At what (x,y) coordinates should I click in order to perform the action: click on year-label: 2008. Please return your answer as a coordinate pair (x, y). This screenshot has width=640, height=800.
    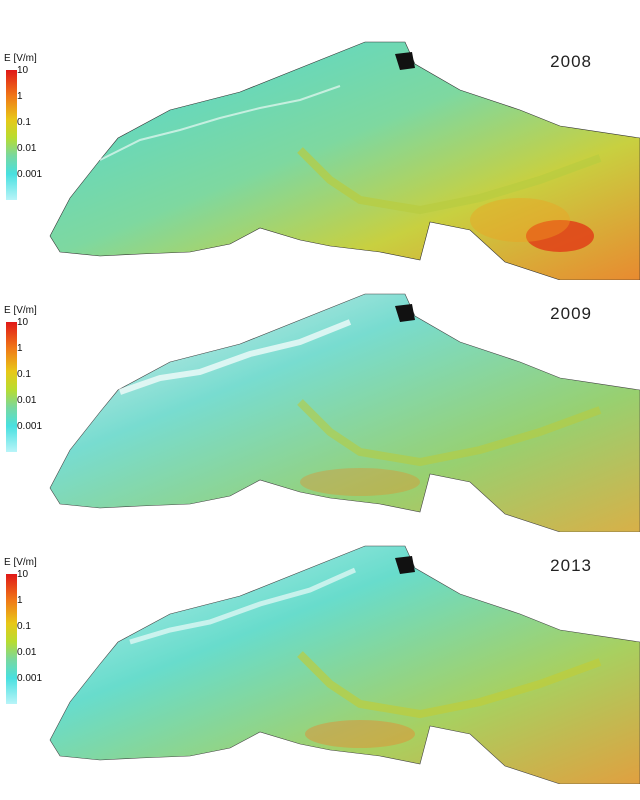
    Looking at the image, I should click on (571, 61).